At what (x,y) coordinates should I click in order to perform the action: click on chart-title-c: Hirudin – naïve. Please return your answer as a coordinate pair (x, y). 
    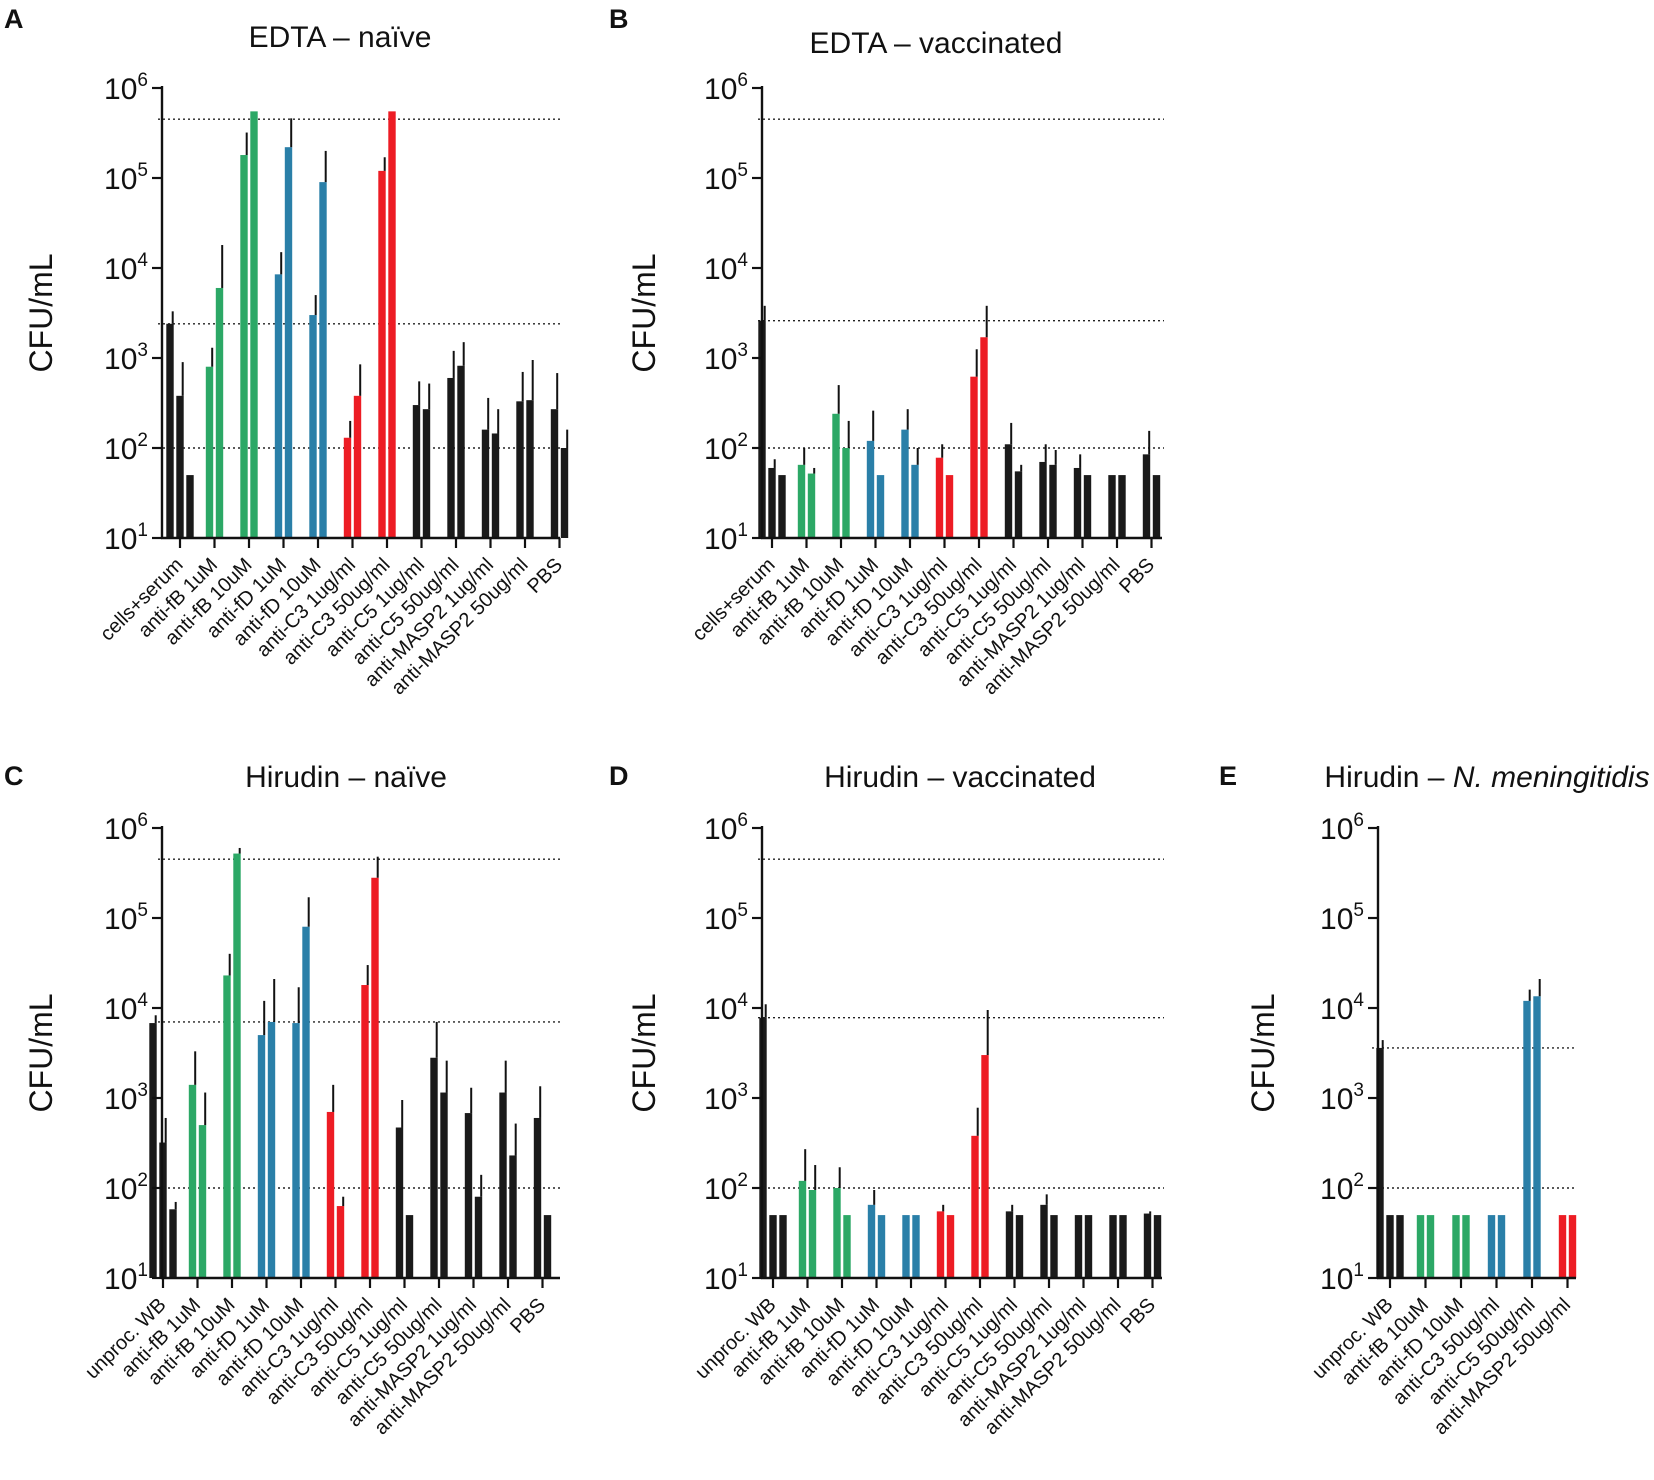
    Looking at the image, I should click on (346, 777).